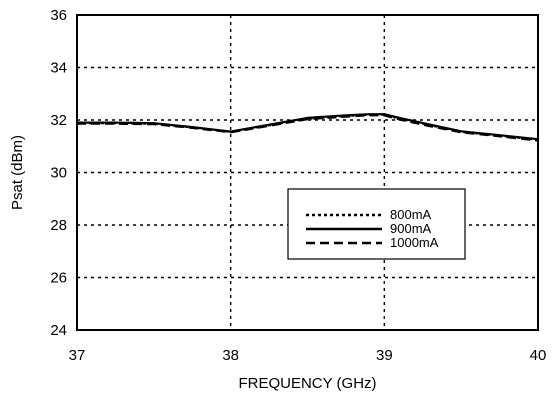 This screenshot has width=554, height=395. What do you see at coordinates (58, 173) in the screenshot?
I see `y-tick-label: 30` at bounding box center [58, 173].